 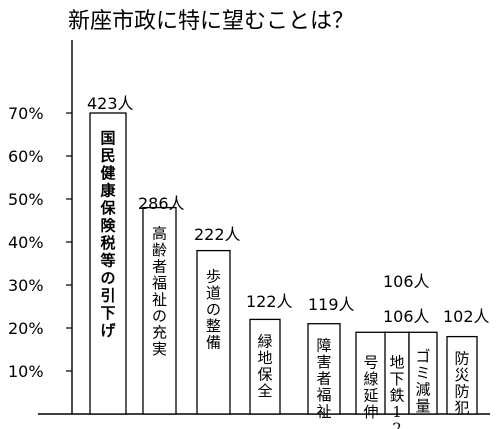 What do you see at coordinates (110, 103) in the screenshot?
I see `bar-count-label: 423人` at bounding box center [110, 103].